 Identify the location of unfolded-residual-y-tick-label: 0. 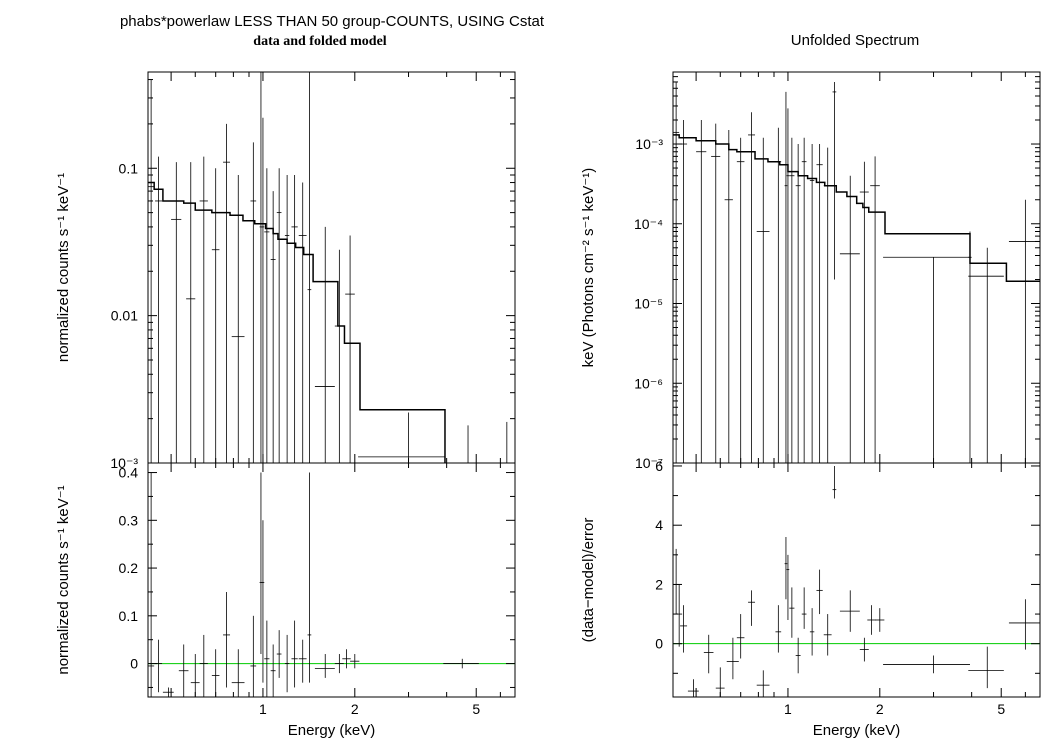
(659, 644).